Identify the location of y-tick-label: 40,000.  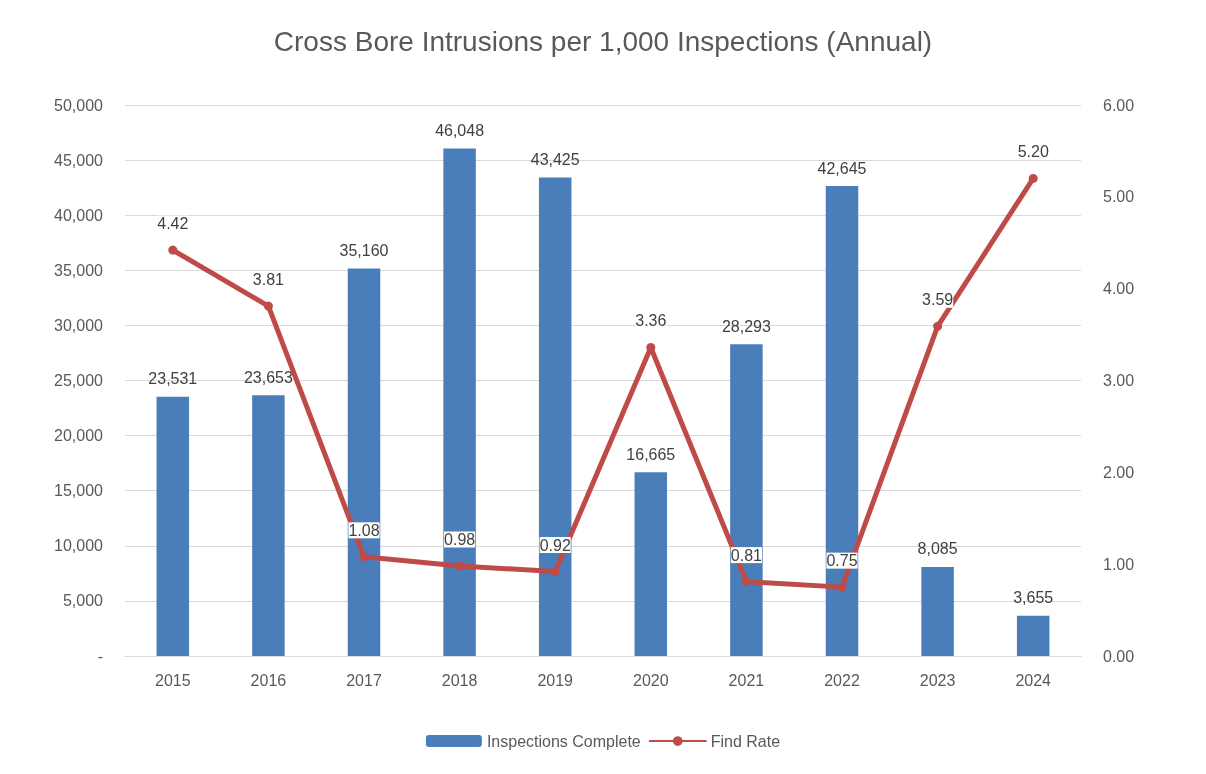
(79, 215).